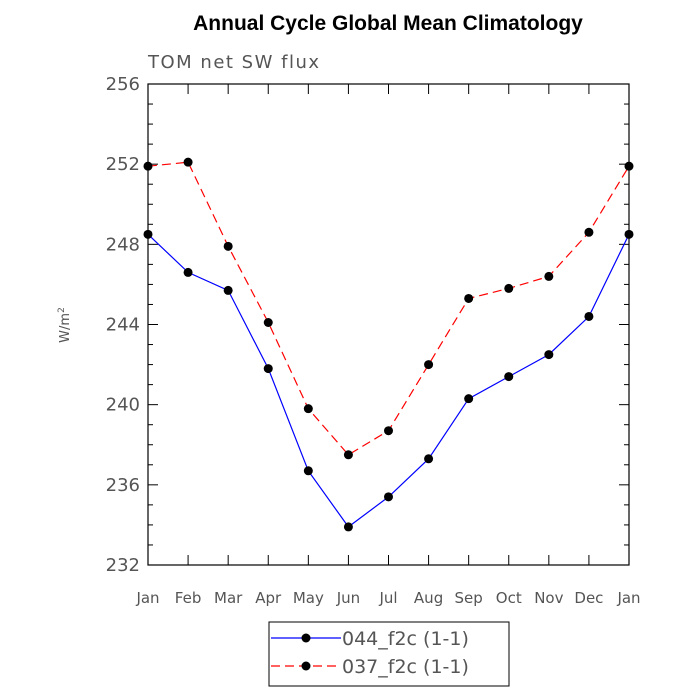 The height and width of the screenshot is (700, 700). Describe the element at coordinates (123, 565) in the screenshot. I see `y-tick-label: 232` at that location.